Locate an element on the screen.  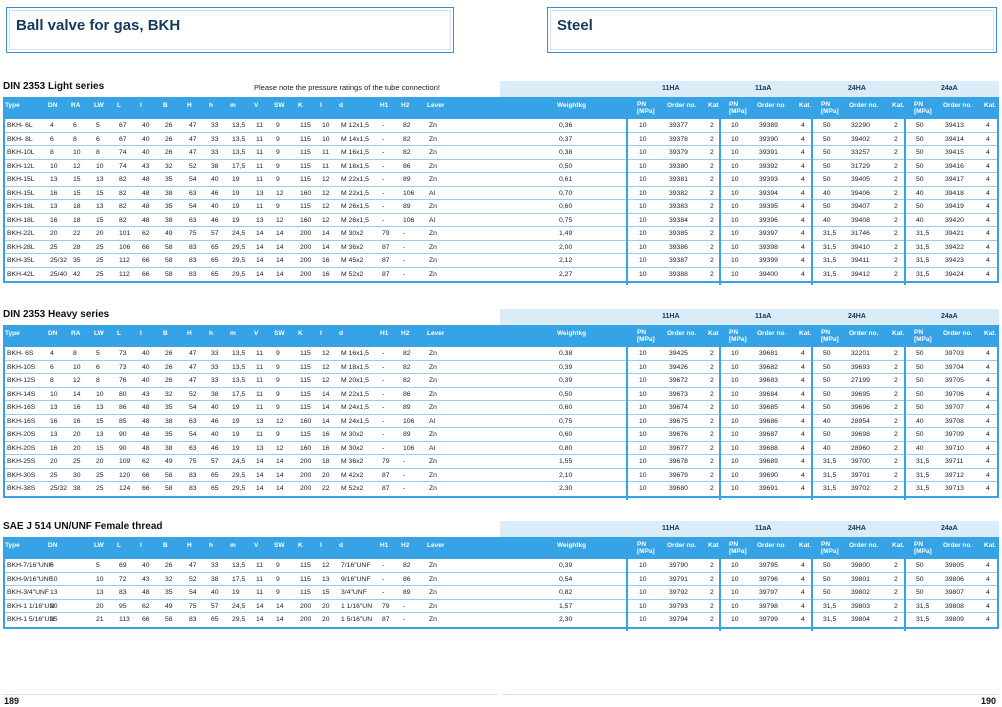
table-cell-lw: 25 is located at coordinates (100, 274).